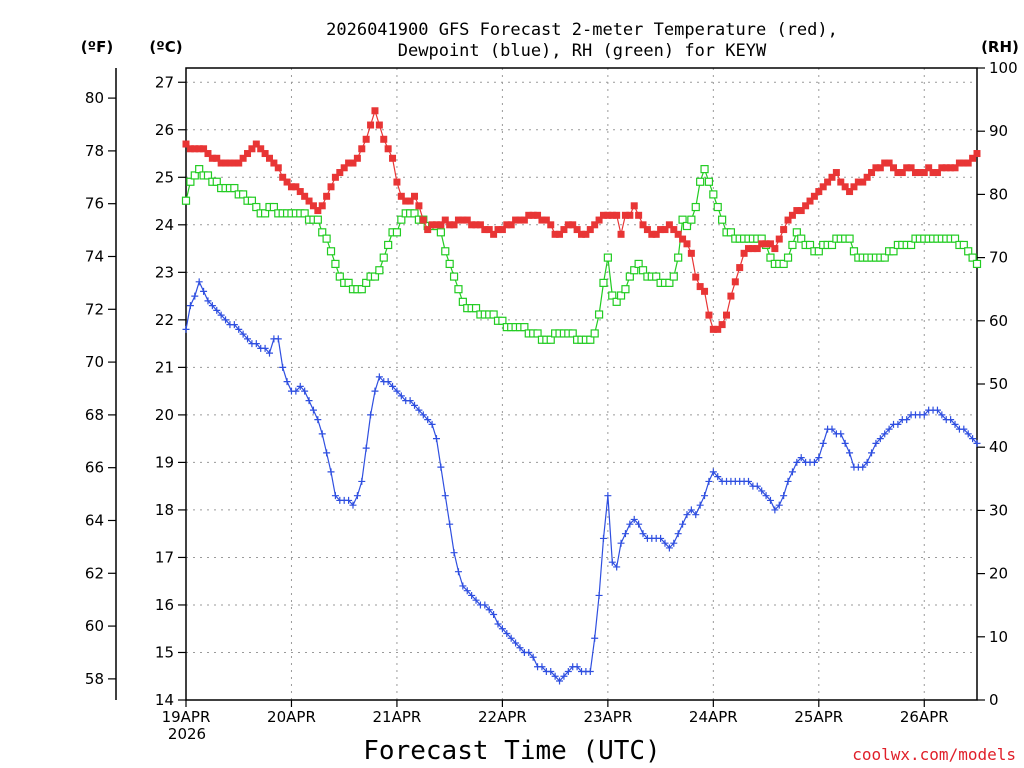  What do you see at coordinates (94, 256) in the screenshot?
I see `fahrenheit-tick-label: 74` at bounding box center [94, 256].